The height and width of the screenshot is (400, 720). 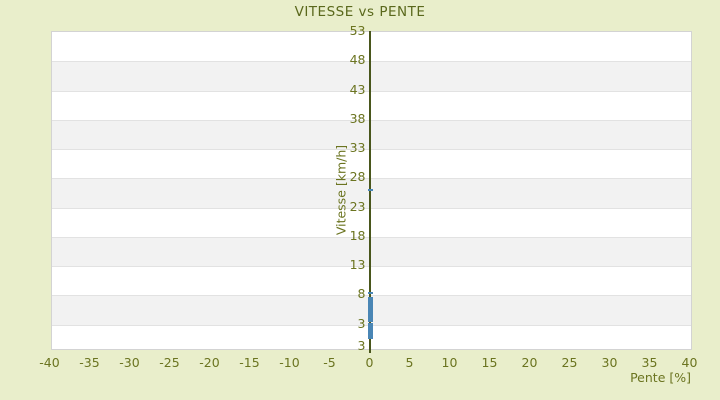 What do you see at coordinates (569, 362) in the screenshot?
I see `x-tick-label: 25` at bounding box center [569, 362].